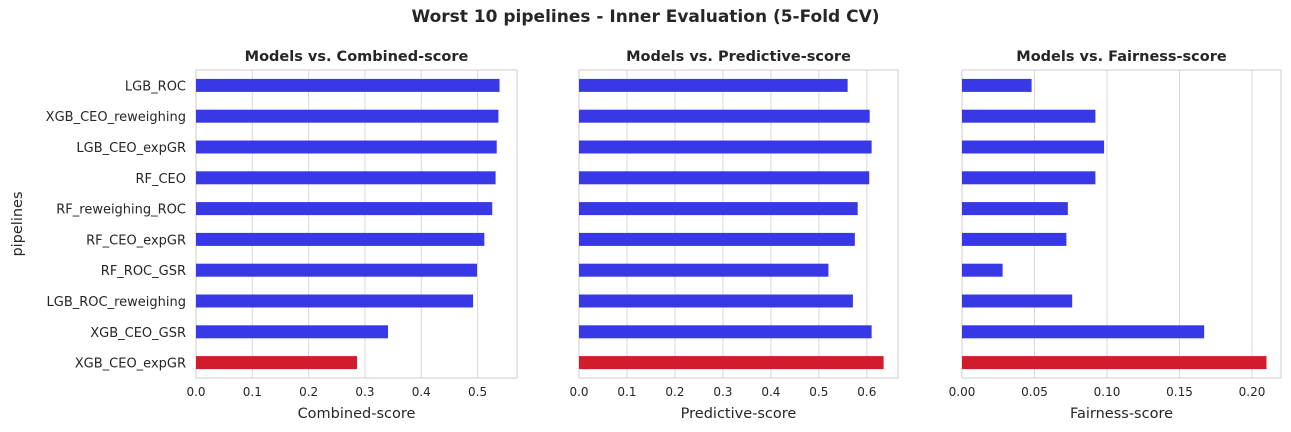  I want to click on y-tick-label: RF_reweighing_ROC, so click(121, 210).